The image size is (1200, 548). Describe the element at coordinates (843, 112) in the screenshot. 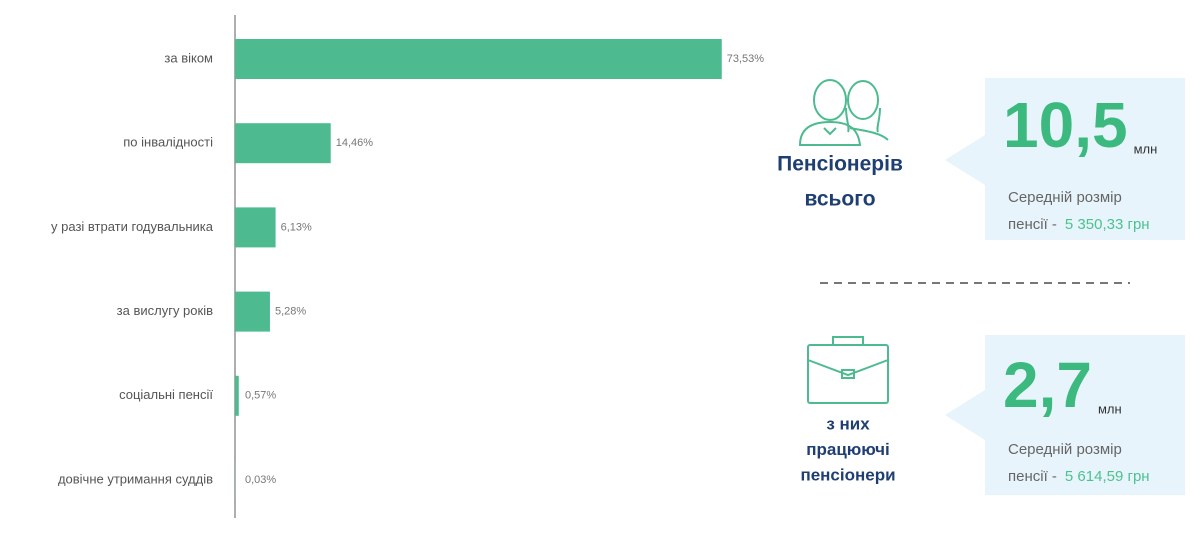

I see `people-icon` at that location.